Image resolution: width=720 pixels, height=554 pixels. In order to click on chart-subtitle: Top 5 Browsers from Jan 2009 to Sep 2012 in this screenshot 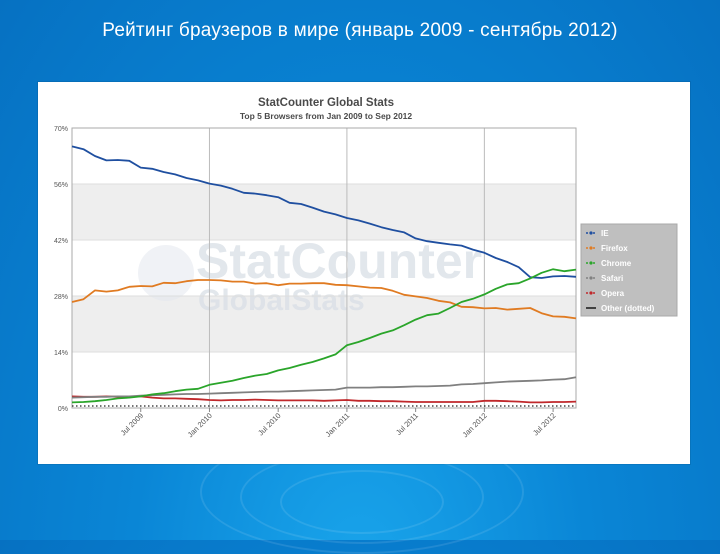, I will do `click(326, 116)`.